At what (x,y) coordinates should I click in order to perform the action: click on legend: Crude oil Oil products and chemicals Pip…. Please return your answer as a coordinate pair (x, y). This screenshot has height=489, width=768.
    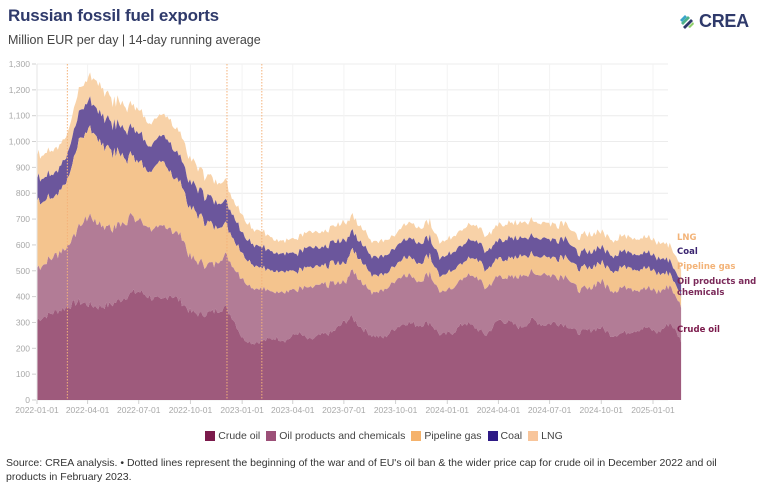
    Looking at the image, I should click on (384, 436).